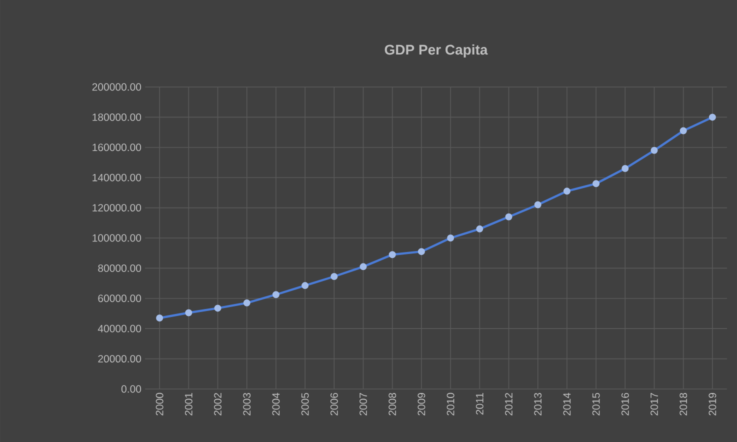 The image size is (737, 442). I want to click on x-tick-label: 2009, so click(422, 404).